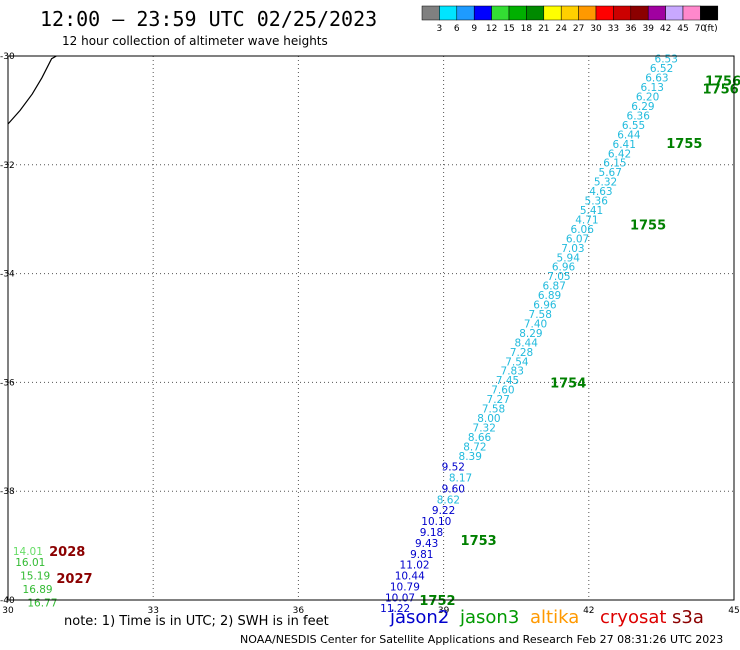 The image size is (740, 650). What do you see at coordinates (572, 249) in the screenshot?
I see `wave-height-label: 7.03` at bounding box center [572, 249].